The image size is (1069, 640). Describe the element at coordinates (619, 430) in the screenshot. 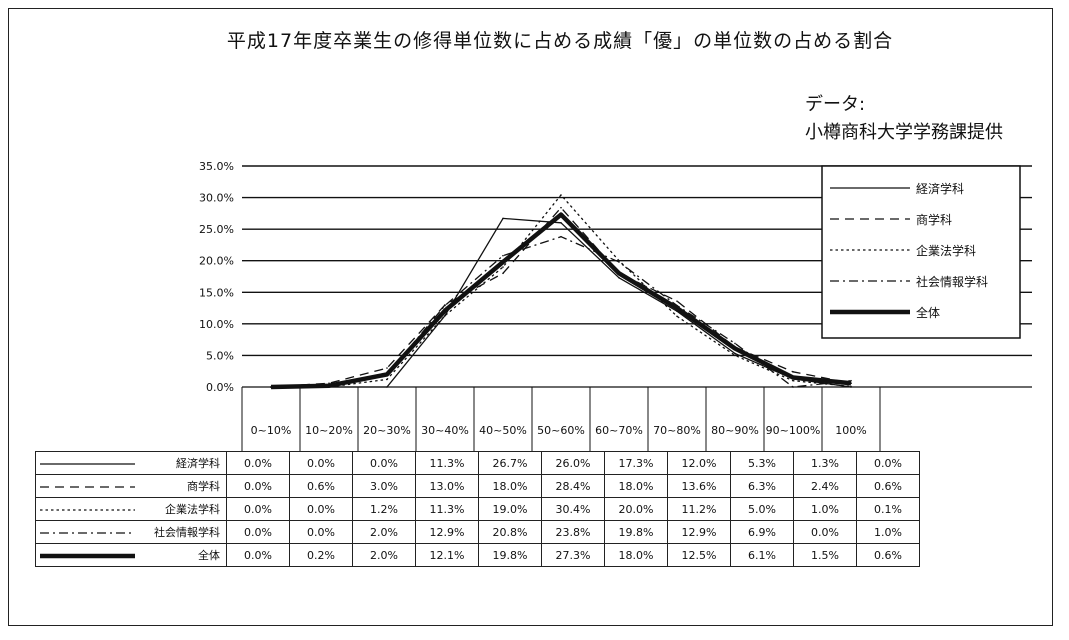

I see `x-category-label: 60~70%` at that location.